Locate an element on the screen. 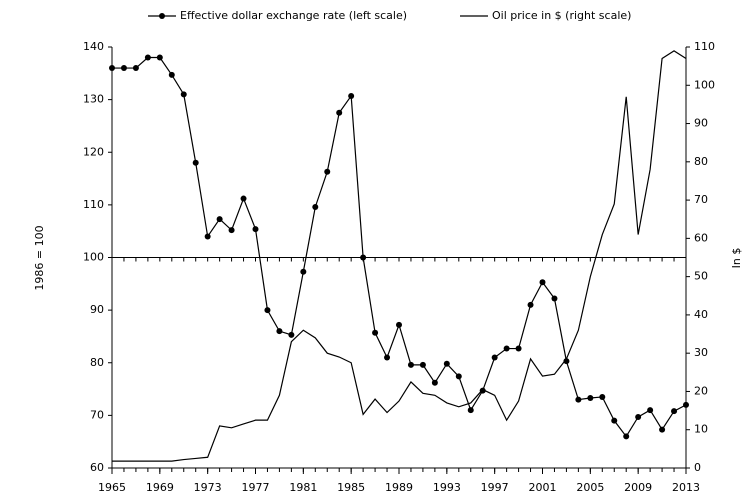 Image resolution: width=749 pixels, height=501 pixels. x-tick-label: 1965 is located at coordinates (112, 487).